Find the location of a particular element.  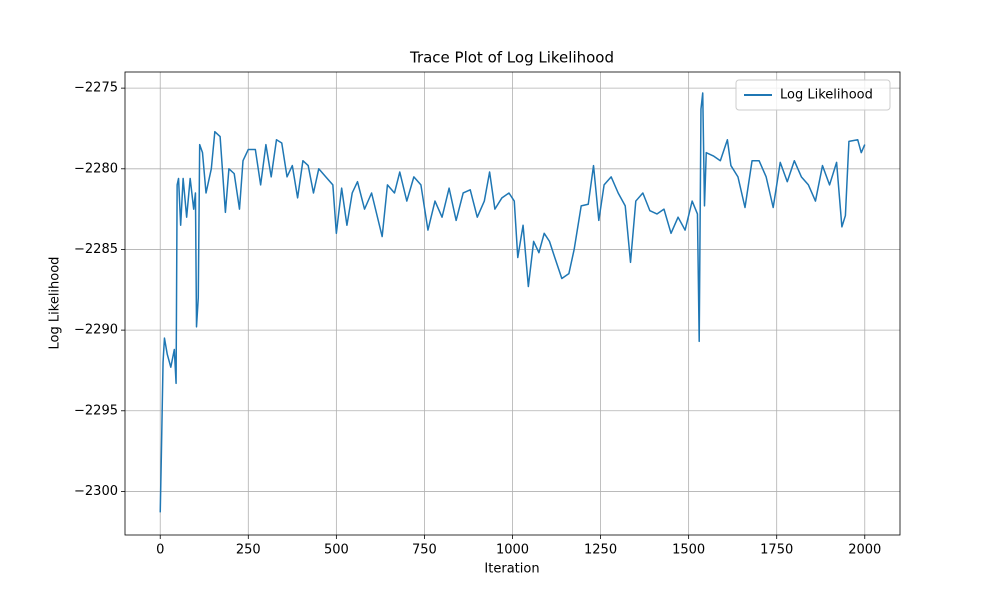

chart-title: Trace Plot of Log Likelihood is located at coordinates (511, 58).